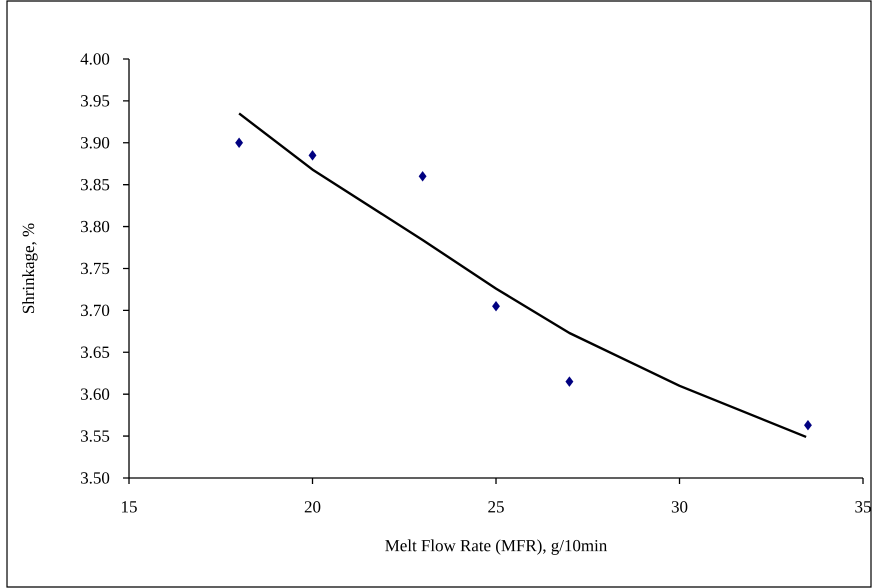 Image resolution: width=872 pixels, height=588 pixels. What do you see at coordinates (129, 507) in the screenshot?
I see `x-tick-label: 15` at bounding box center [129, 507].